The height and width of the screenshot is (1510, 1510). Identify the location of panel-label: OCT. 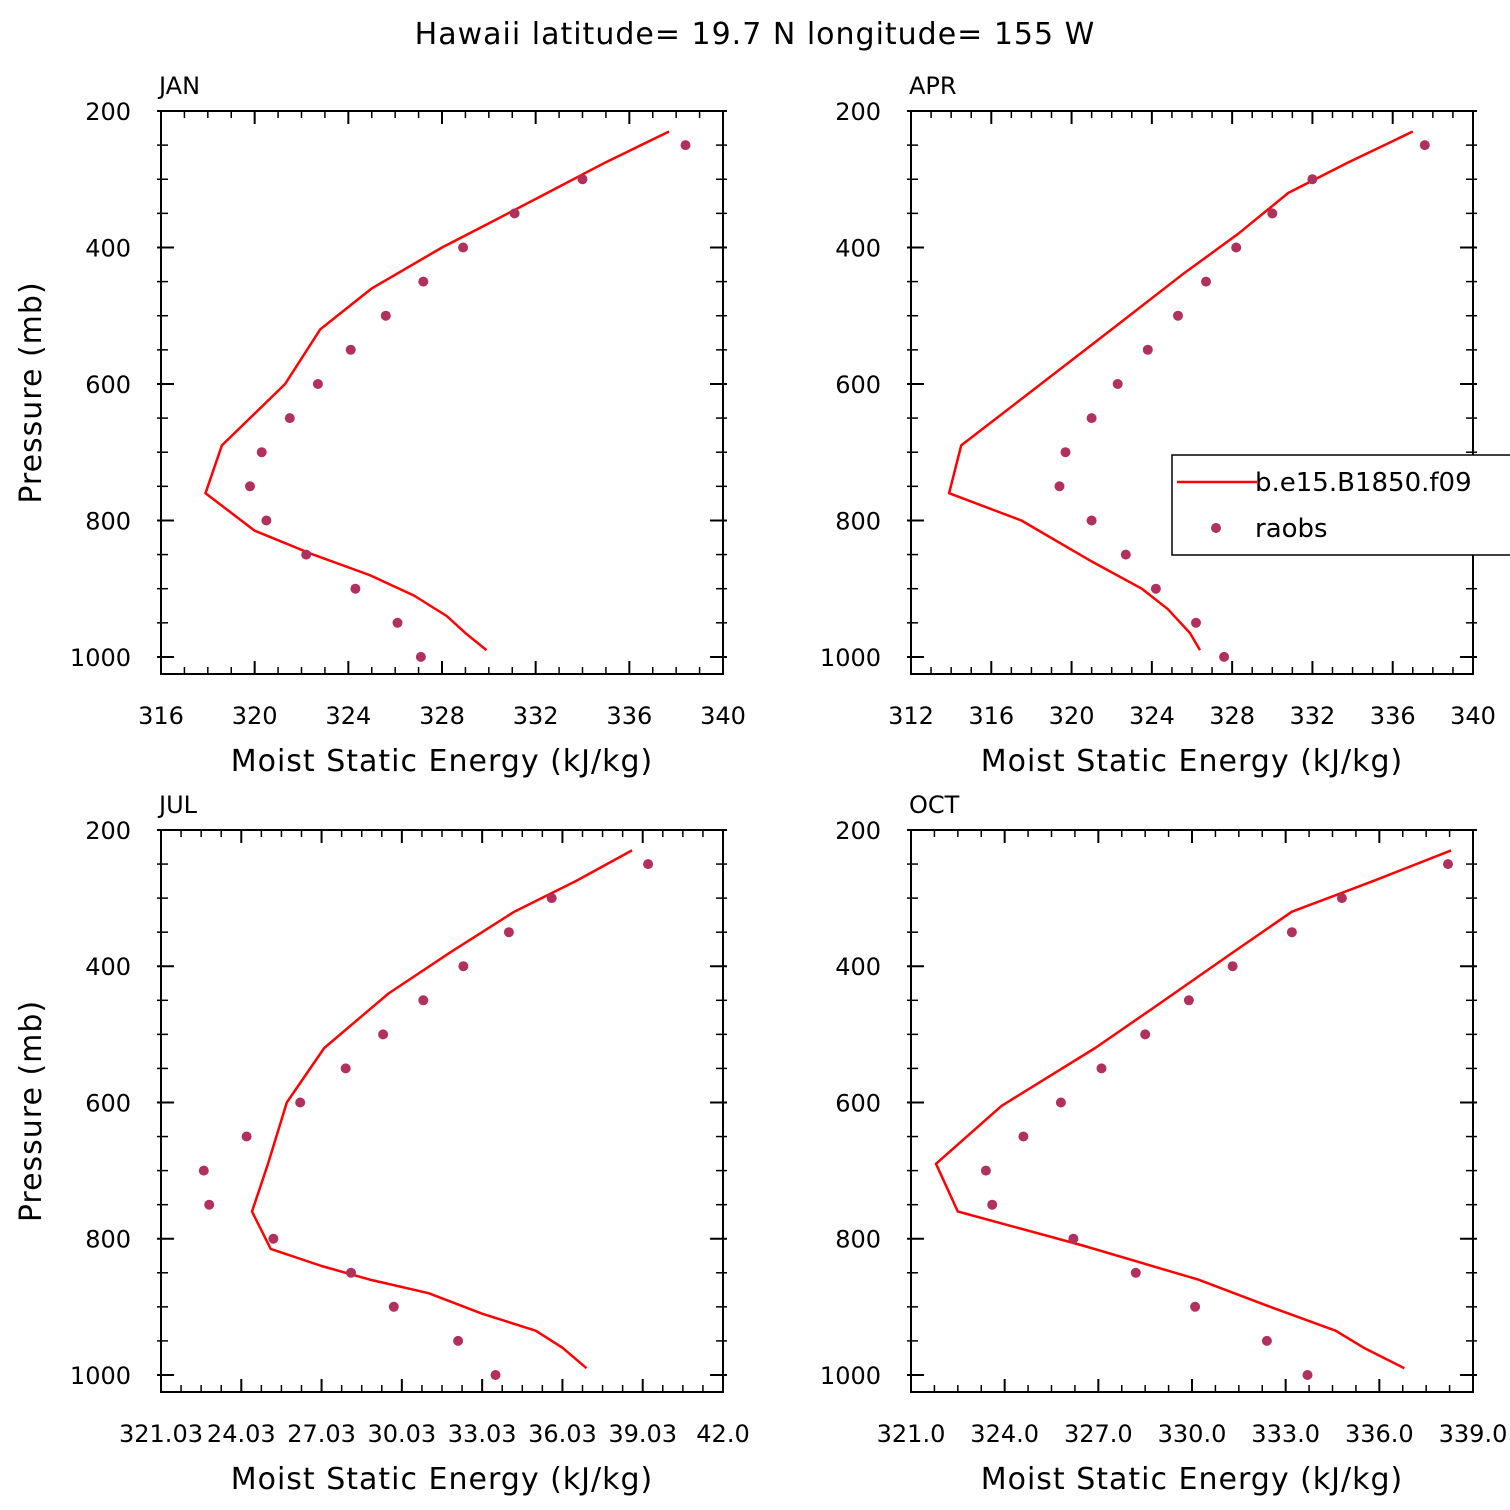
(934, 805).